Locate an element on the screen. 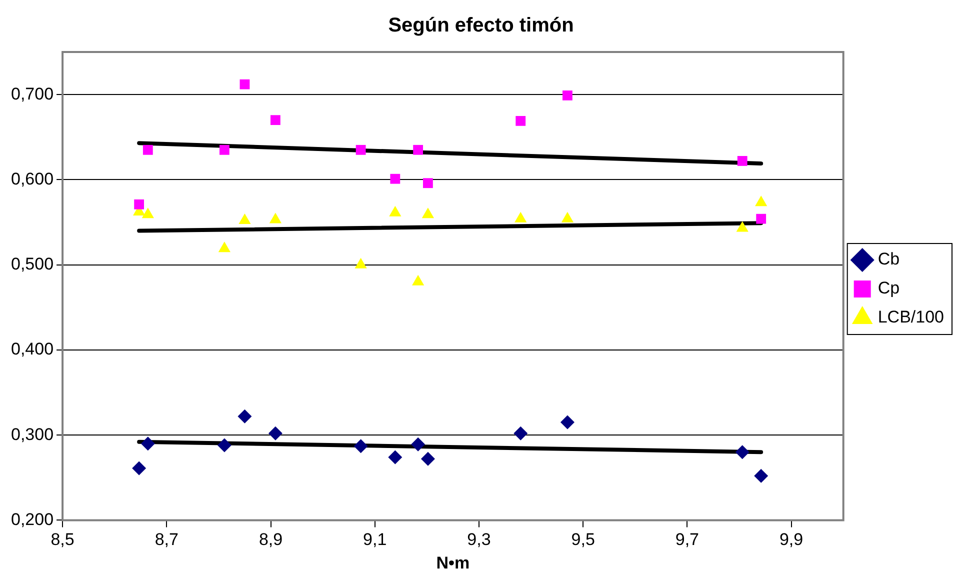 The width and height of the screenshot is (964, 578). legend-label: Cp is located at coordinates (889, 288).